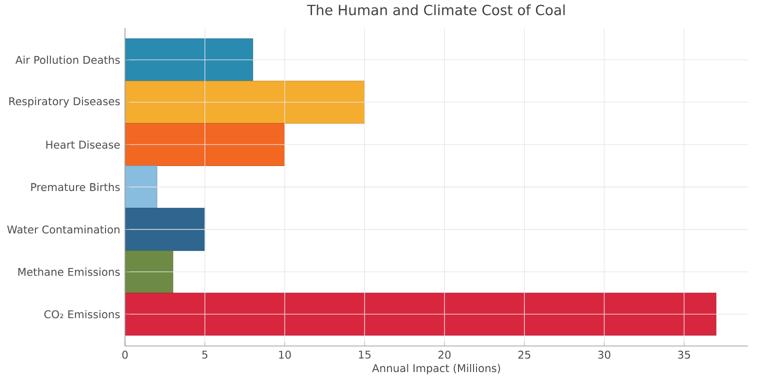 Image resolution: width=758 pixels, height=382 pixels. Describe the element at coordinates (63, 229) in the screenshot. I see `y-tick-label: Water Contamination` at that location.